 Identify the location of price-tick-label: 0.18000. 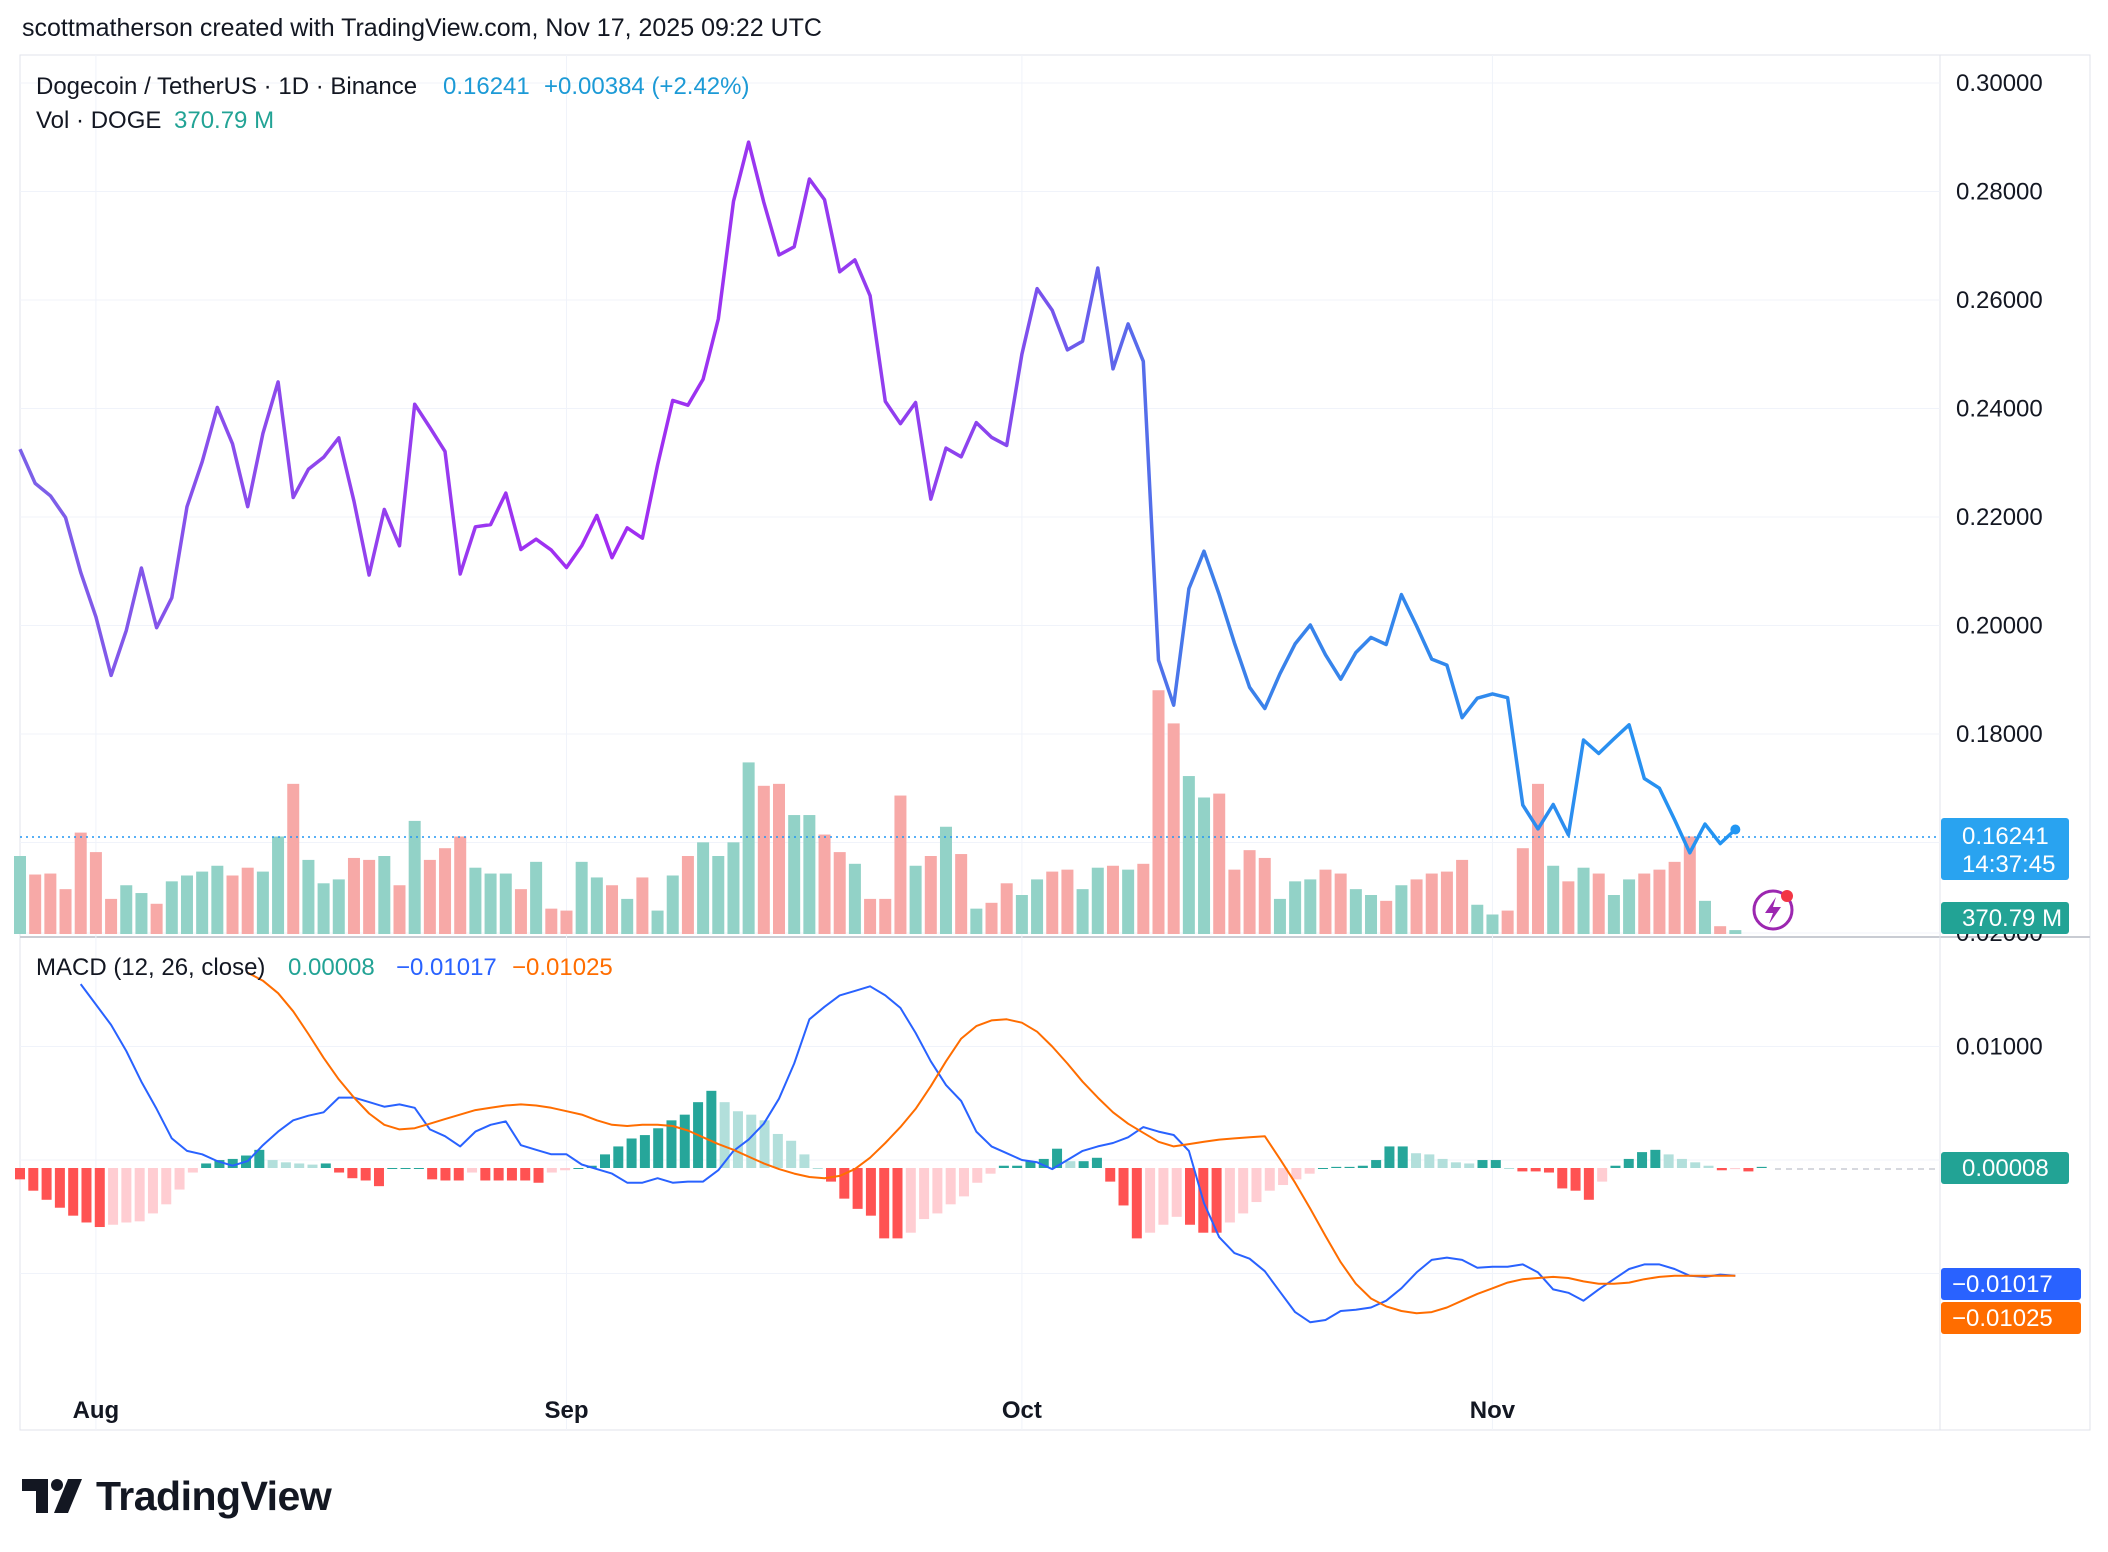
(1999, 734).